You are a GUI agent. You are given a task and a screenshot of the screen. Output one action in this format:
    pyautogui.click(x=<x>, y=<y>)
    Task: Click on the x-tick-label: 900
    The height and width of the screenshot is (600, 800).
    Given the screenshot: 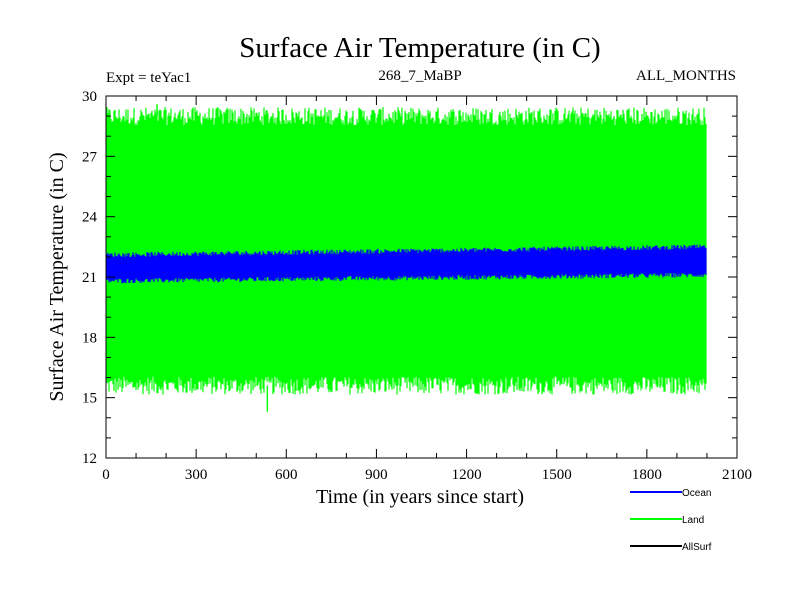 What is the action you would take?
    pyautogui.click(x=376, y=475)
    